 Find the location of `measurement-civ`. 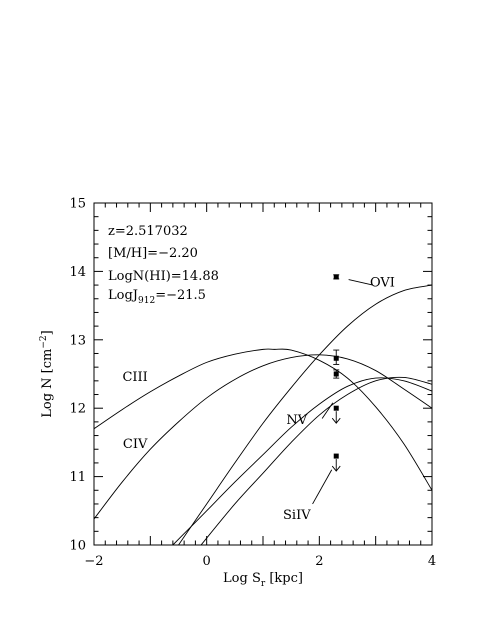

measurement-civ is located at coordinates (336, 357).